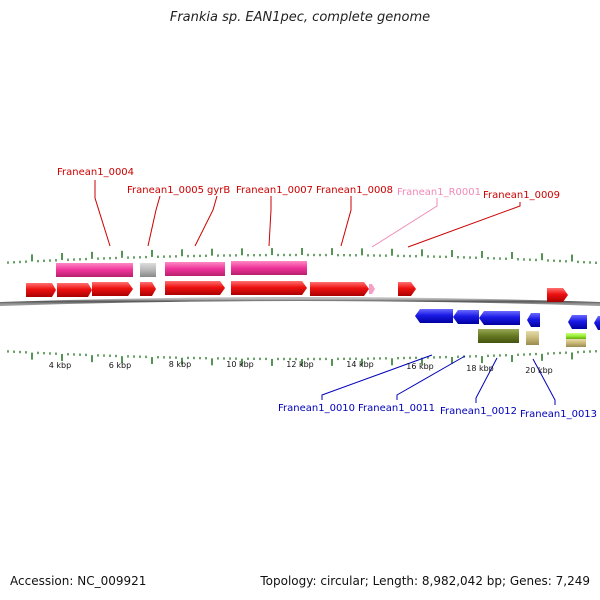  I want to click on scale-label: 12 kbp, so click(300, 364).